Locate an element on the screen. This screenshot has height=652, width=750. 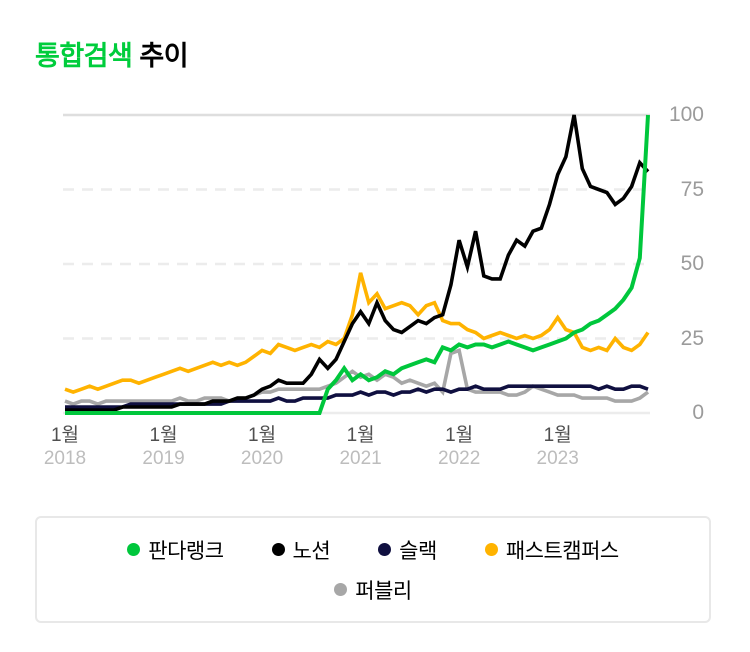
legend-item-판다랭크: 판다랭크 is located at coordinates (175, 550).